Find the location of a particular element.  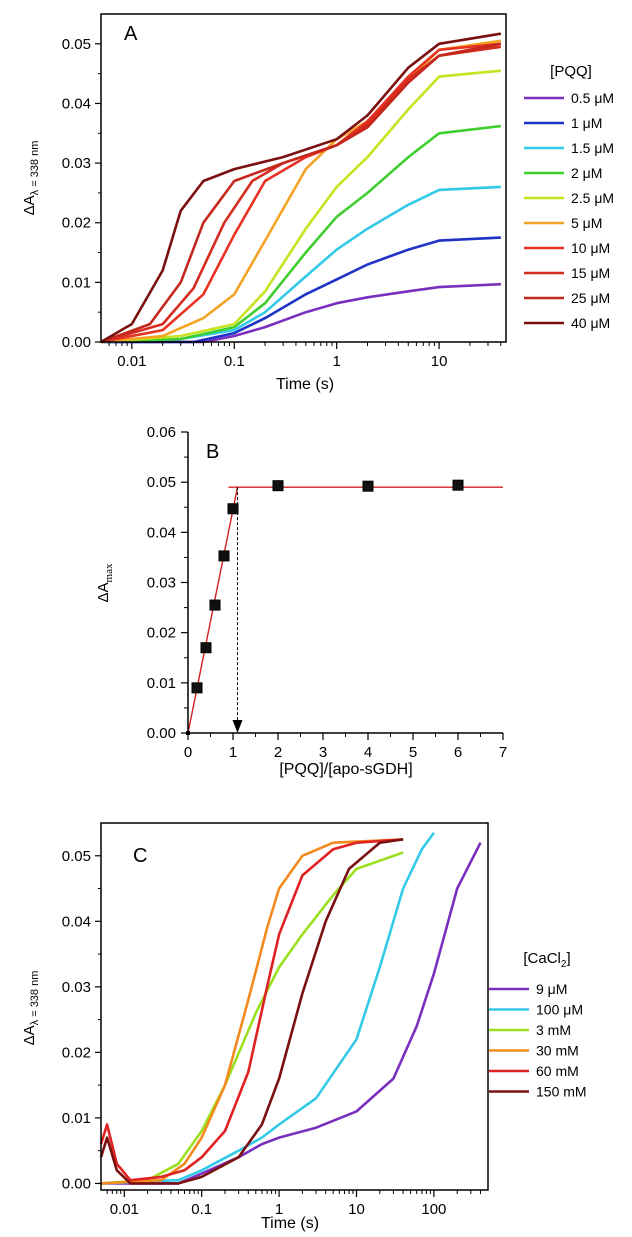

y-tick-label: 0.06 is located at coordinates (161, 432).